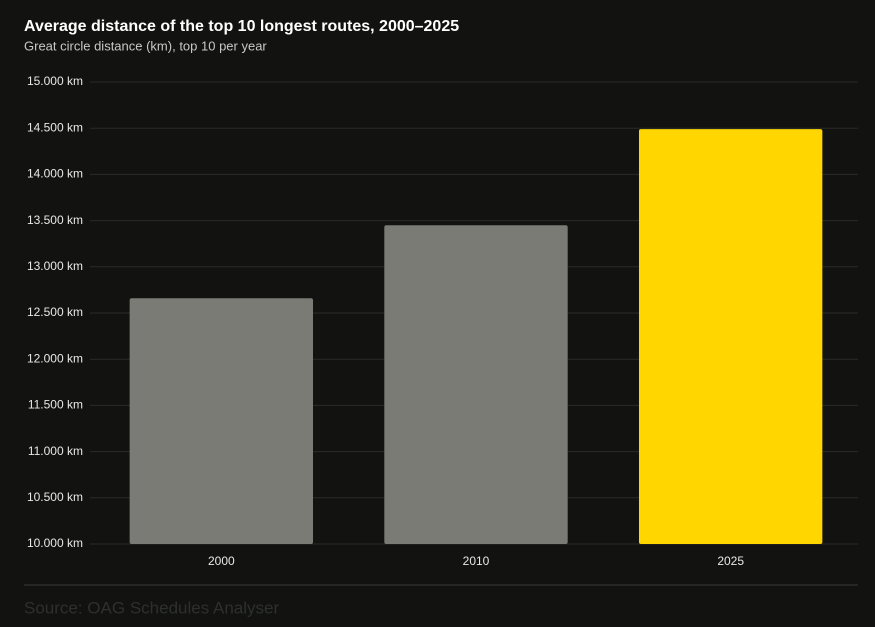 Image resolution: width=875 pixels, height=627 pixels. I want to click on y-tick-label: 10.000 km, so click(55, 543).